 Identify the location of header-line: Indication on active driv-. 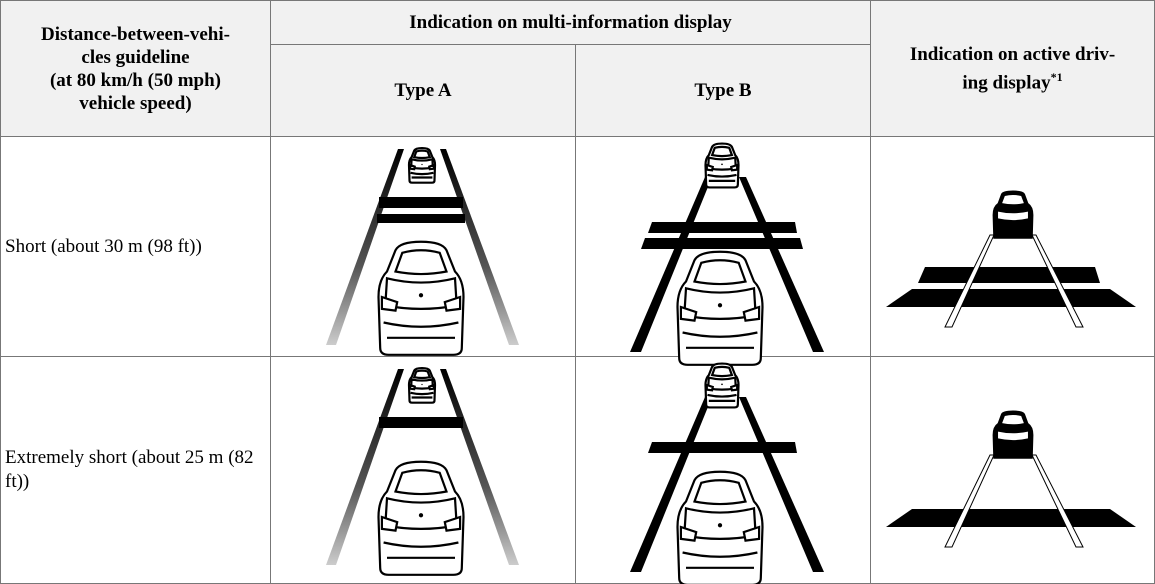
(1012, 54).